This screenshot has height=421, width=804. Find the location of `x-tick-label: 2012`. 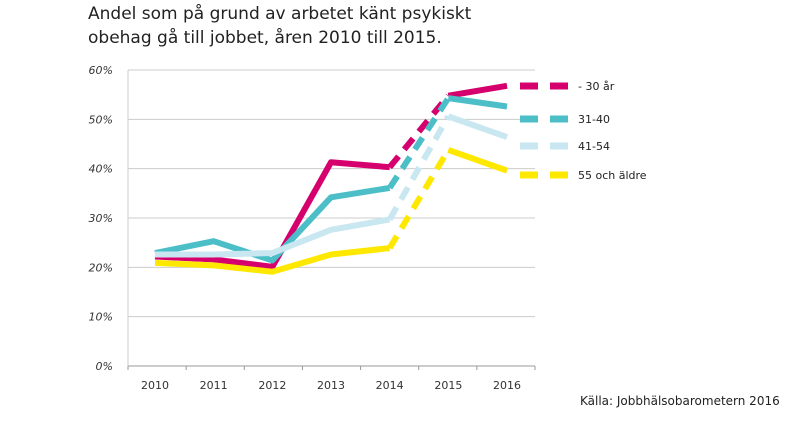

x-tick-label: 2012 is located at coordinates (272, 385).